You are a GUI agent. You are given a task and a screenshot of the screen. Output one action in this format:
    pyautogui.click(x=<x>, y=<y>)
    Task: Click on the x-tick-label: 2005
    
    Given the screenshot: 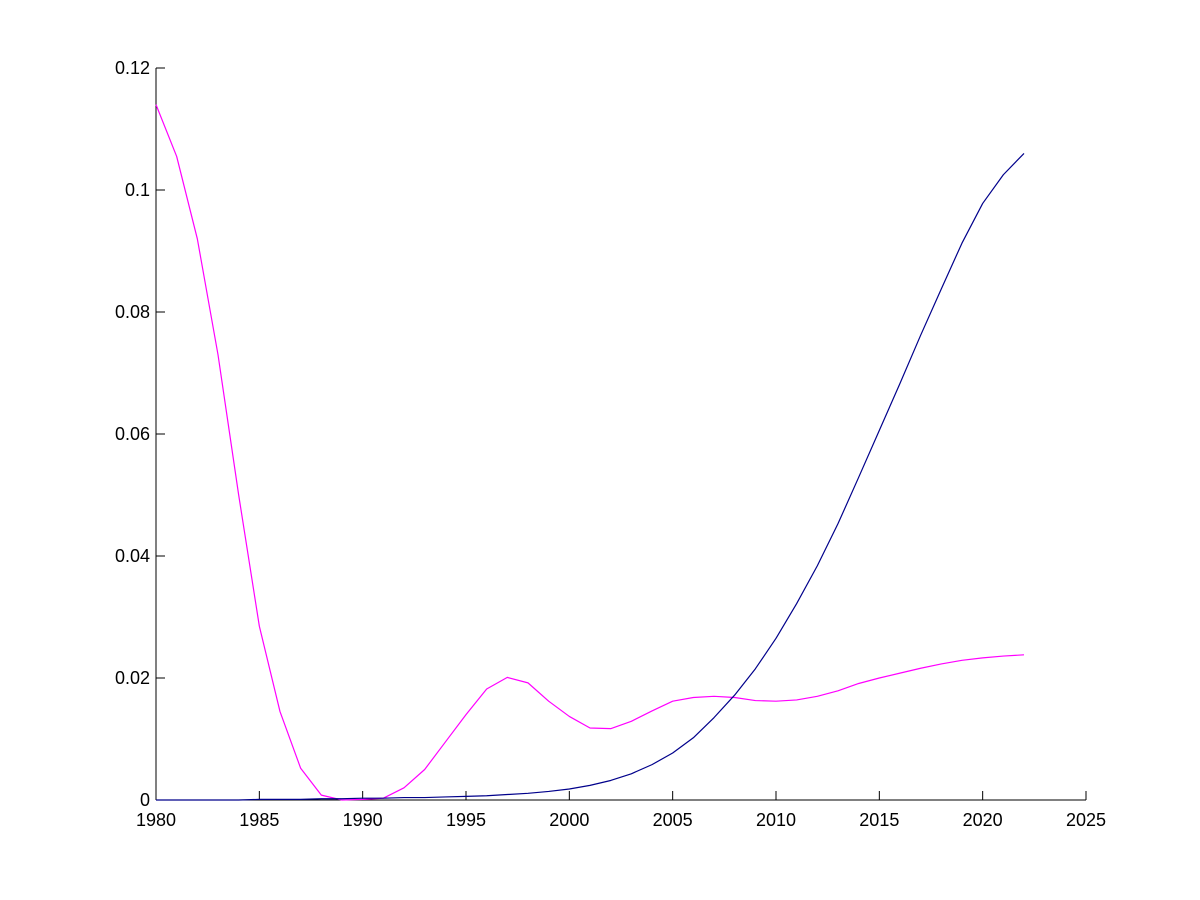 What is the action you would take?
    pyautogui.click(x=673, y=820)
    